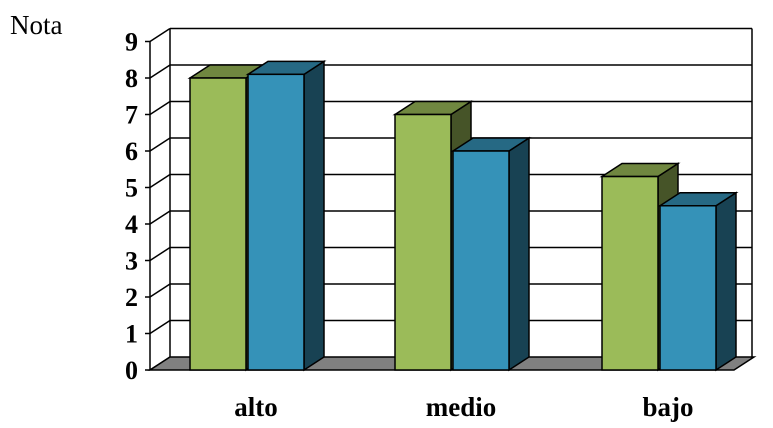 This screenshot has width=773, height=428. What do you see at coordinates (131, 42) in the screenshot?
I see `y-tick-label: 9` at bounding box center [131, 42].